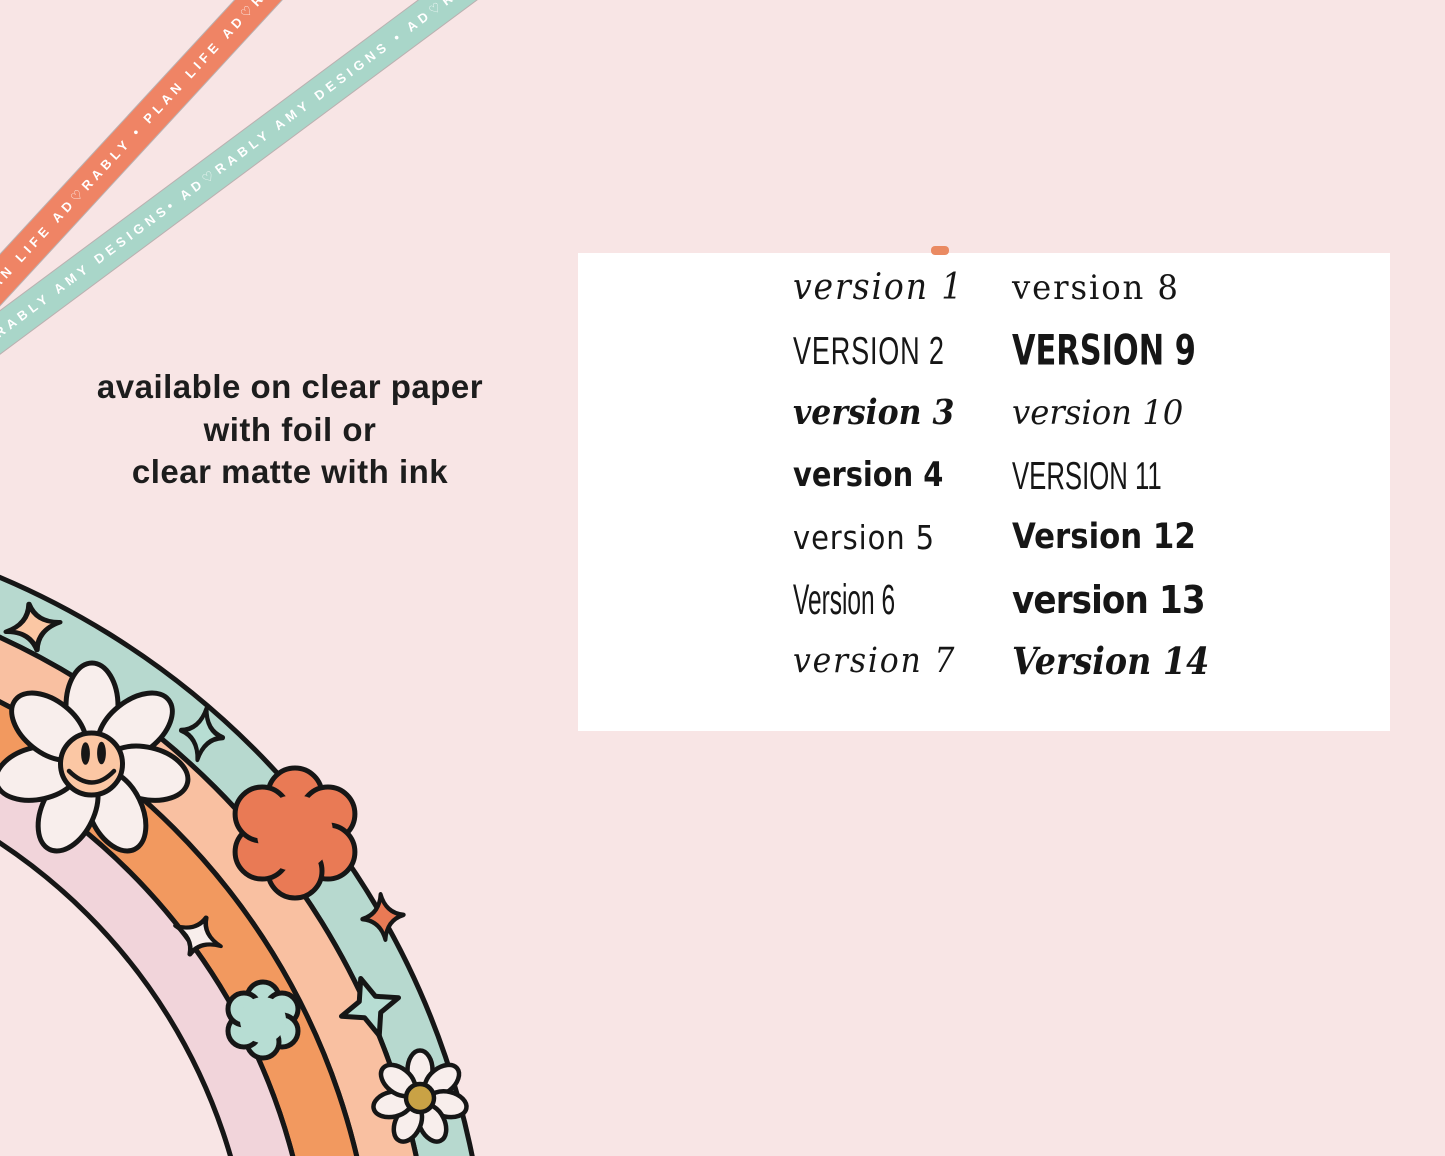 This screenshot has width=1445, height=1156. I want to click on sparkle-teal-icon, so click(202, 734).